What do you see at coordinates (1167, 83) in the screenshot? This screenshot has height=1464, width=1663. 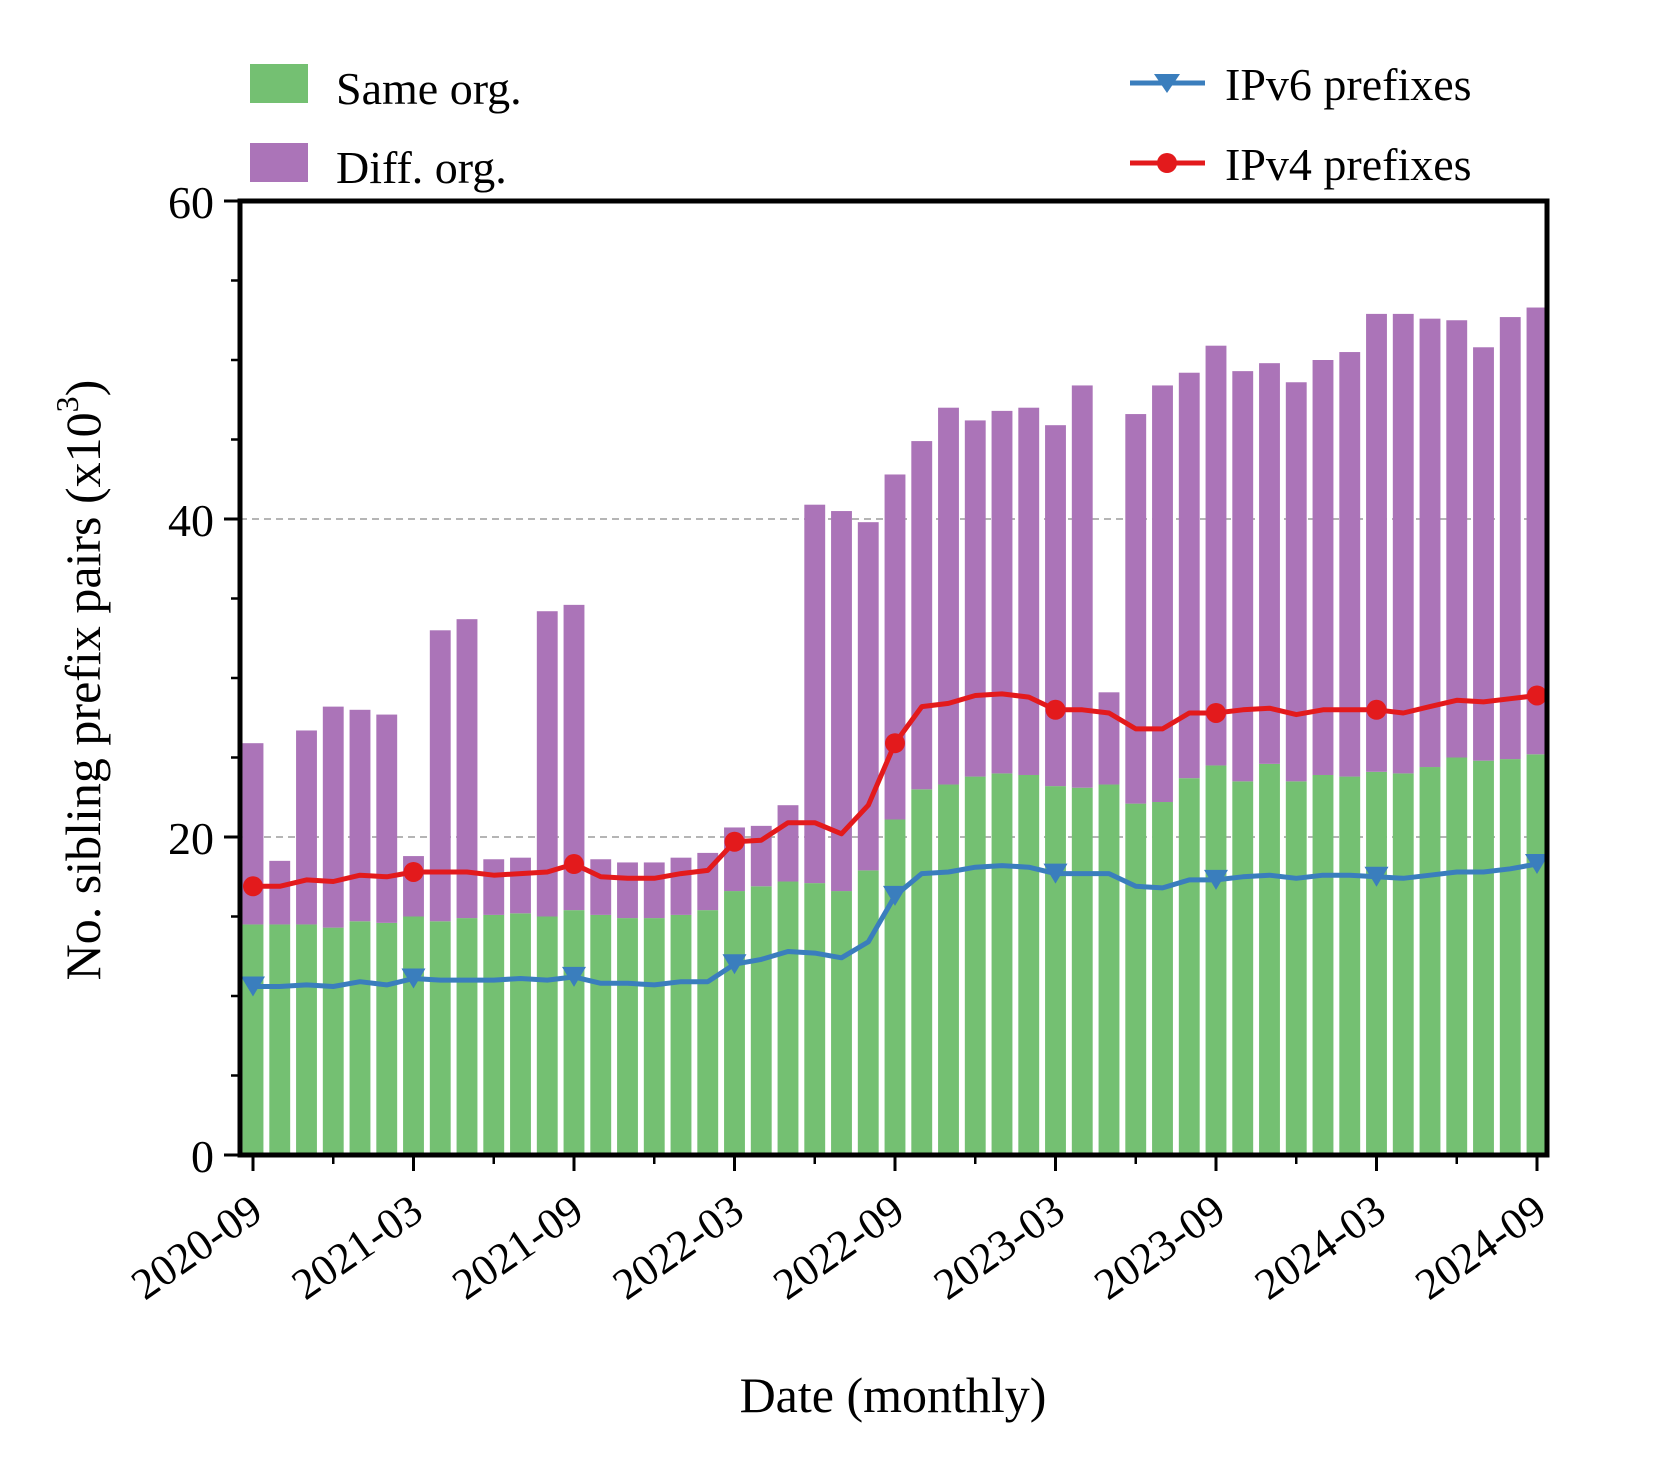 I see `legend-marker-ipv6` at bounding box center [1167, 83].